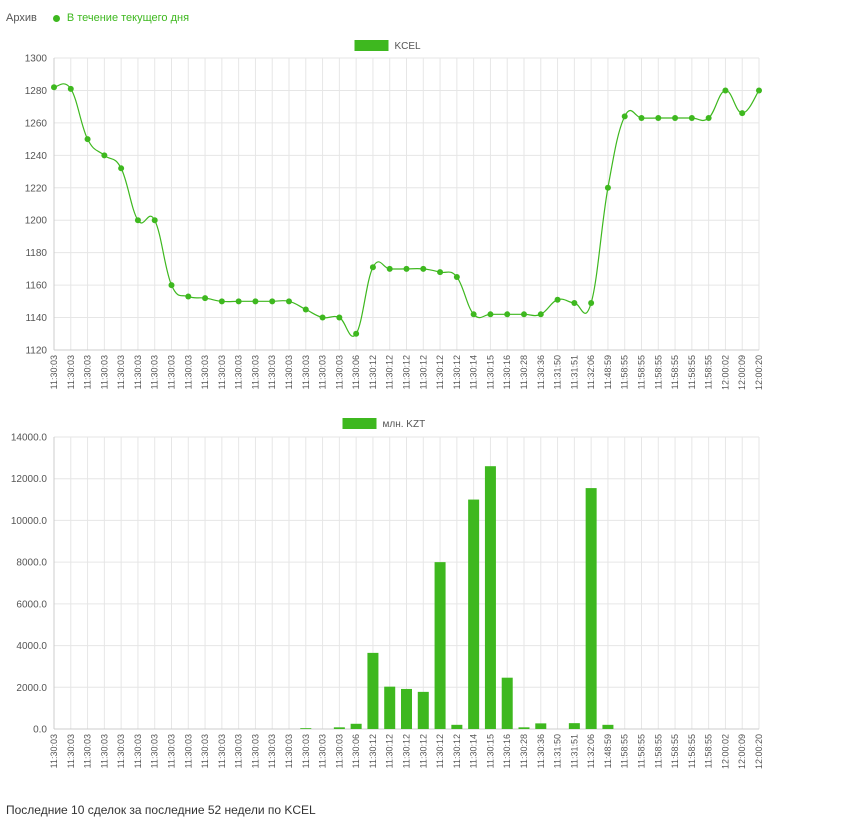  I want to click on y-tick-label: 8000.0, so click(31, 563).